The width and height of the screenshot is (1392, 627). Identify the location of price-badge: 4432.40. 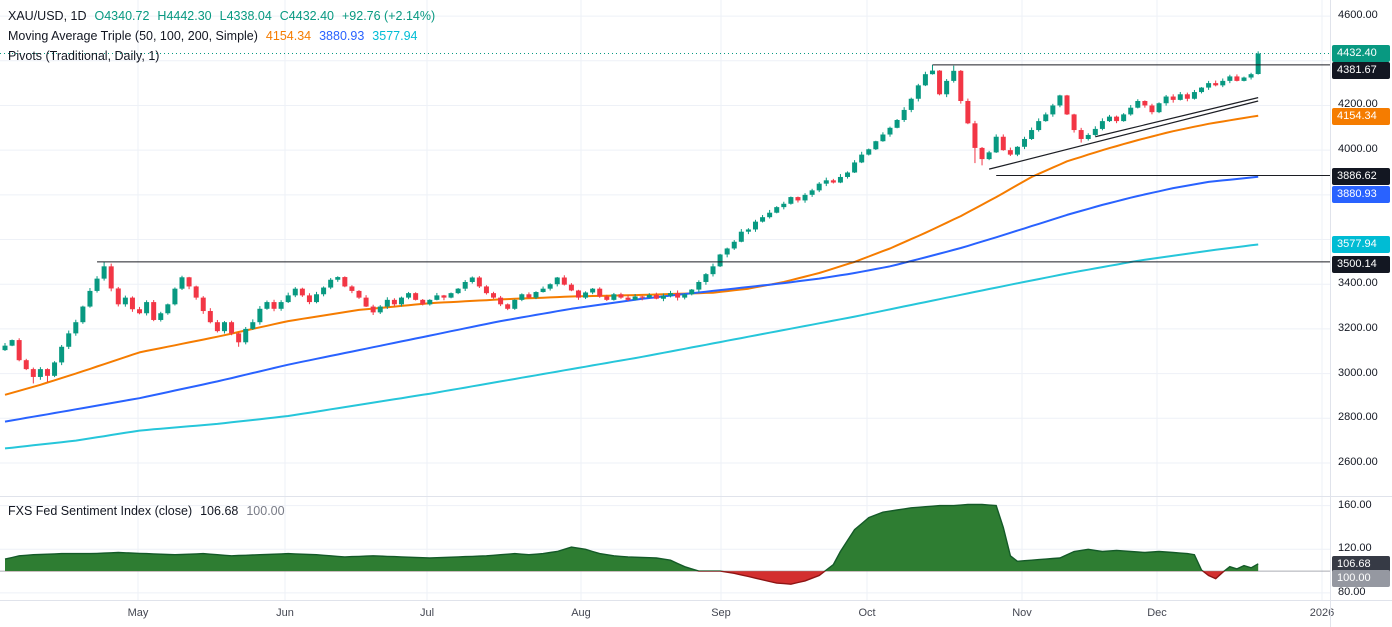
(1361, 53).